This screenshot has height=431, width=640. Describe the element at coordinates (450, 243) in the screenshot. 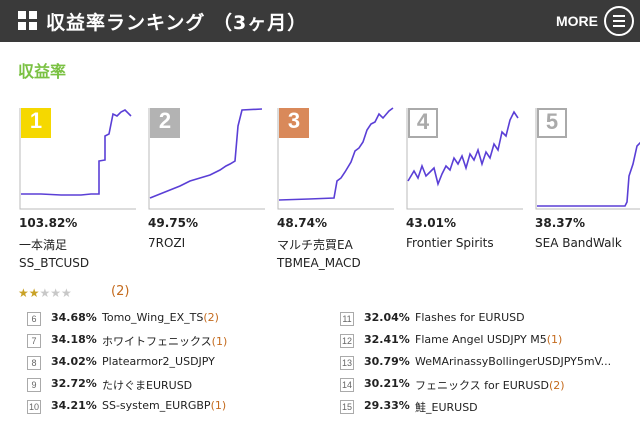

I see `ea-name-link: Frontier Spirits` at that location.